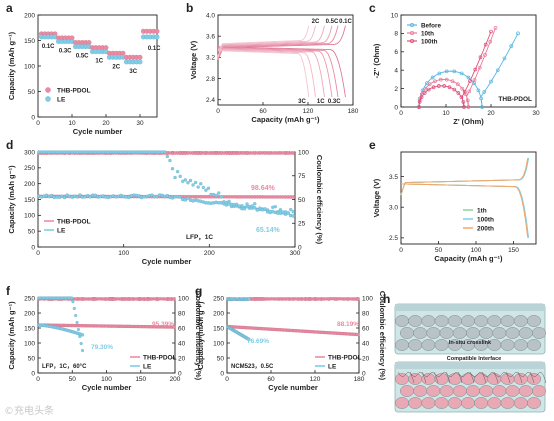  Describe the element at coordinates (393, 177) in the screenshot. I see `y-tick-label: 3.5` at that location.